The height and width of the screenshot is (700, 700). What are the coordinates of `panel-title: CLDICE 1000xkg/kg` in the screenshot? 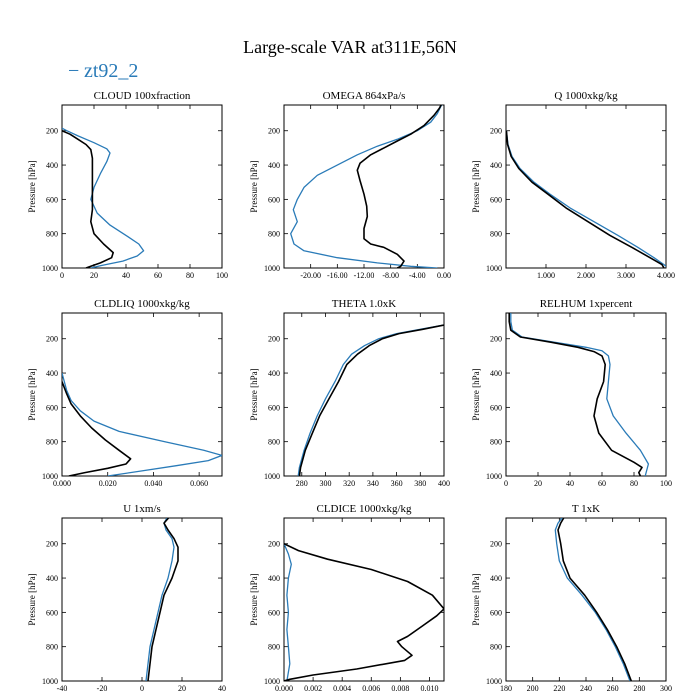 It's located at (364, 509).